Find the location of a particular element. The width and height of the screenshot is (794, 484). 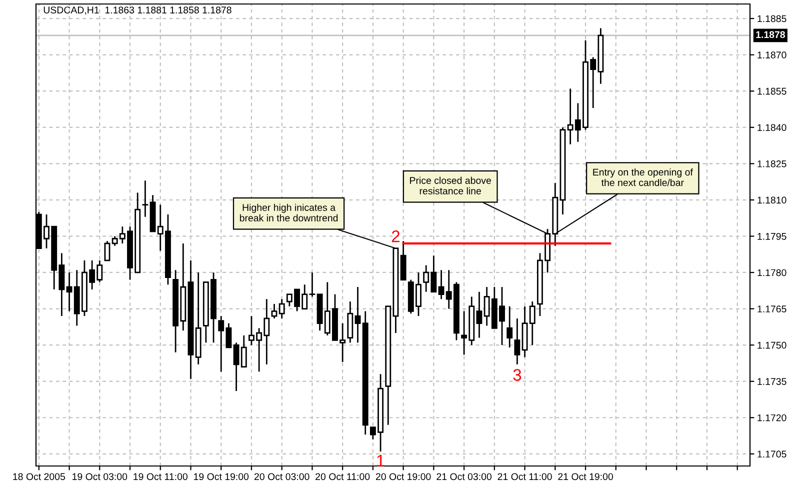

y-tick-label: 1.1855 is located at coordinates (772, 91).